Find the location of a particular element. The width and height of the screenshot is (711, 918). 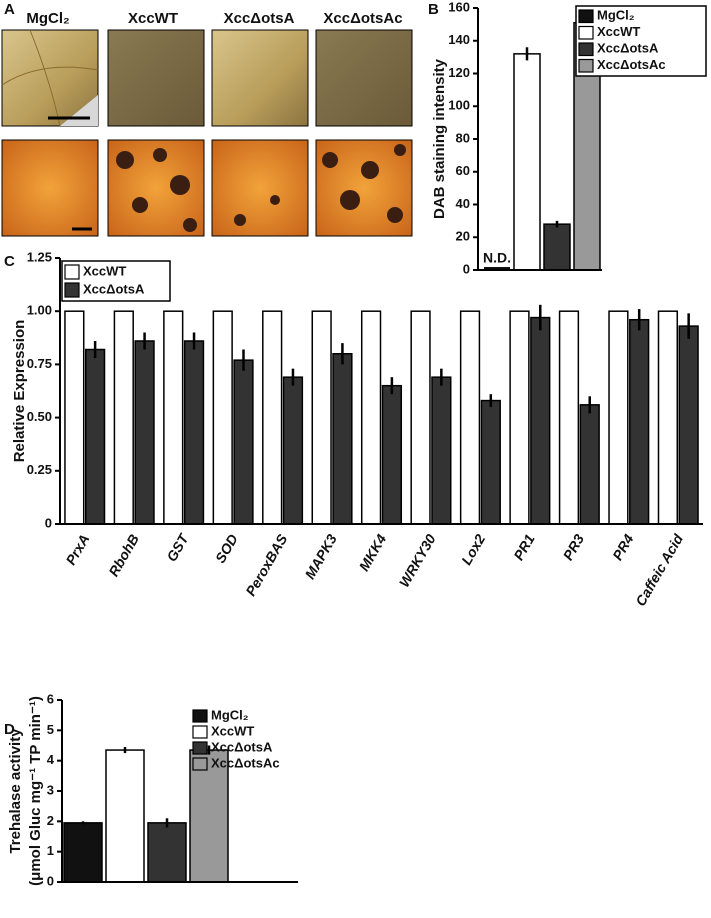

y-tick-label: 3 is located at coordinates (50, 789).